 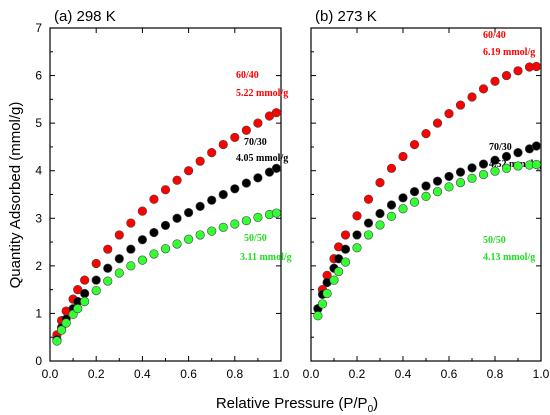 What do you see at coordinates (38, 266) in the screenshot?
I see `y-tick-label: 2` at bounding box center [38, 266].